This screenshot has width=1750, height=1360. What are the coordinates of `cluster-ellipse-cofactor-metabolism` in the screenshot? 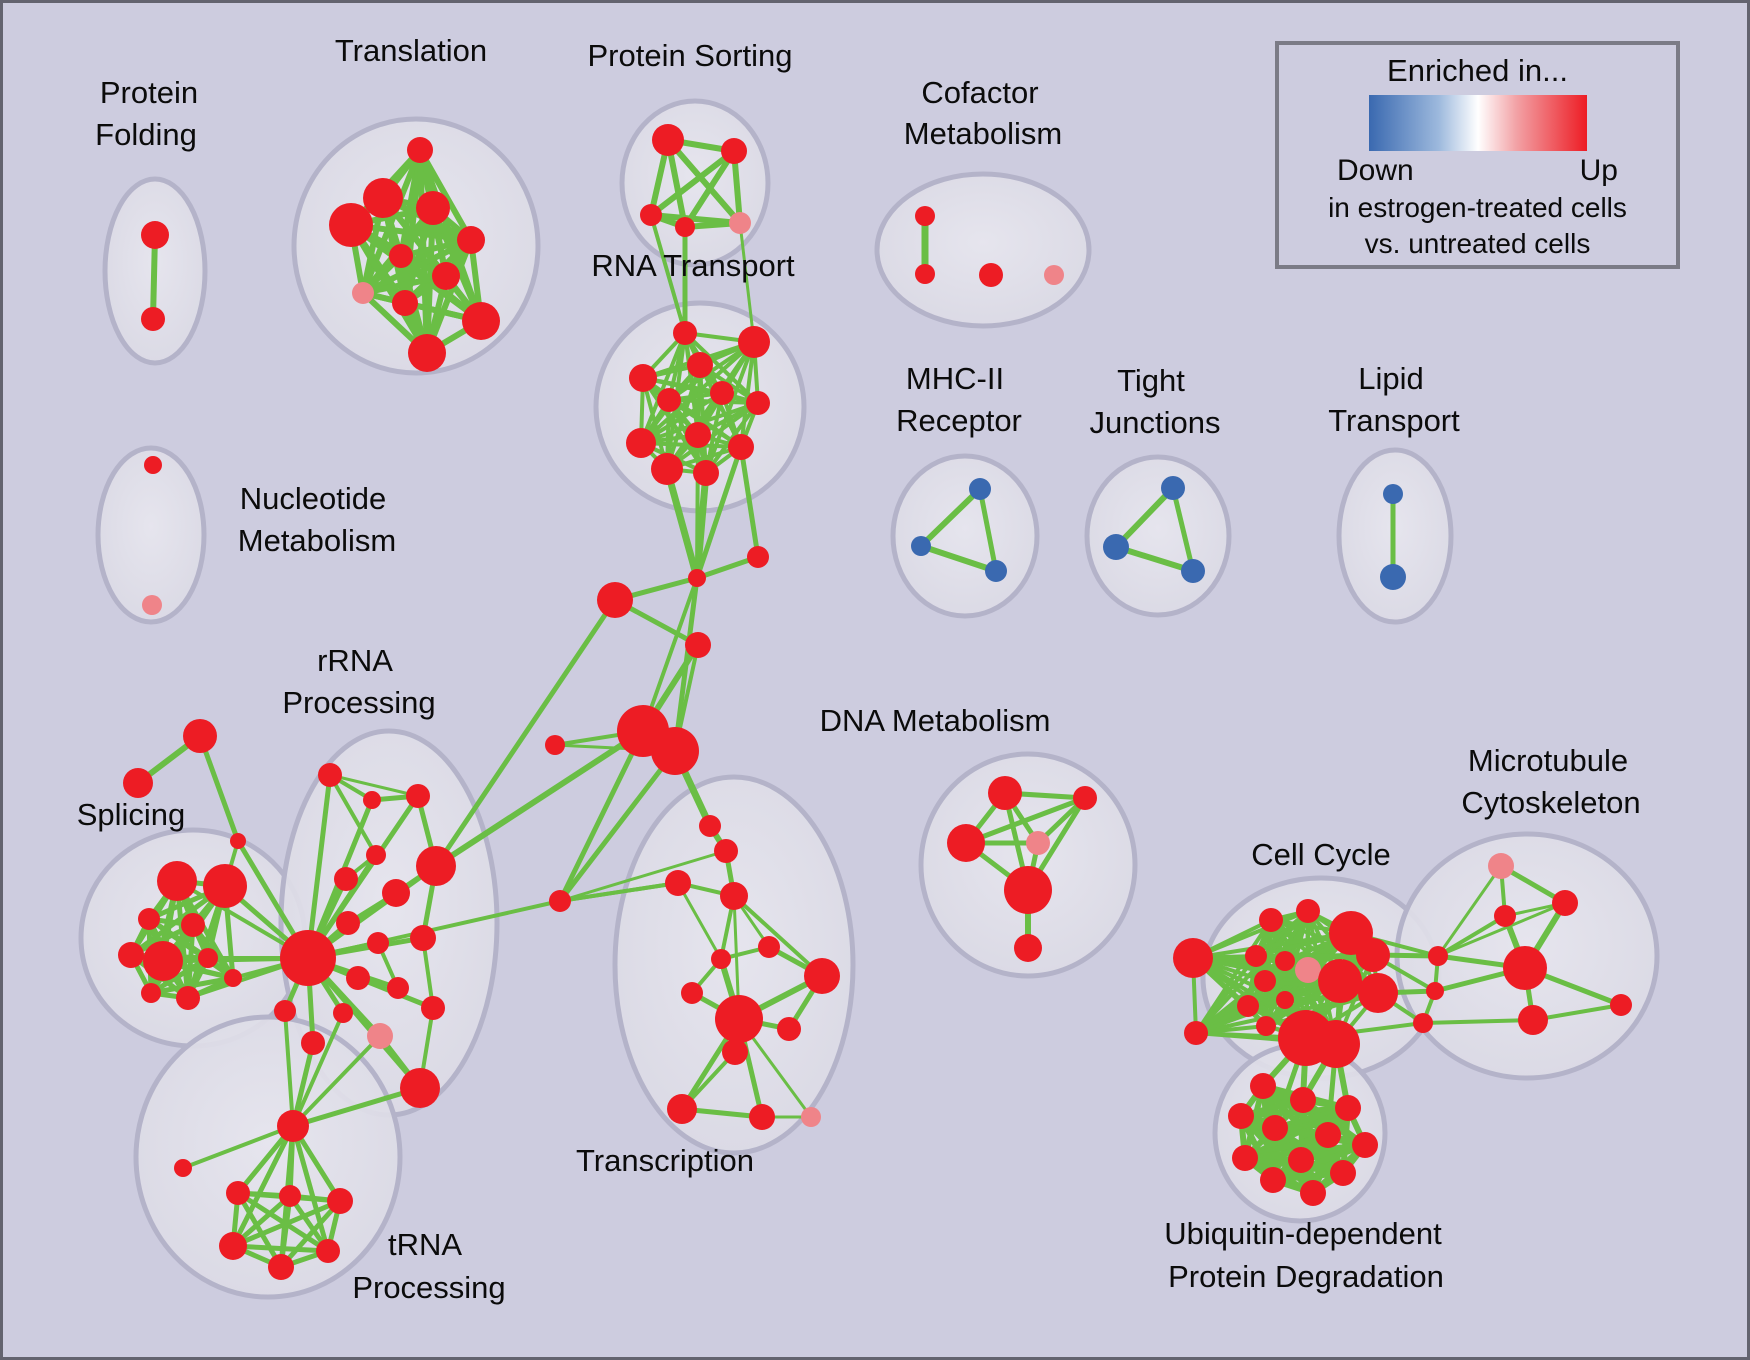 It's located at (983, 250).